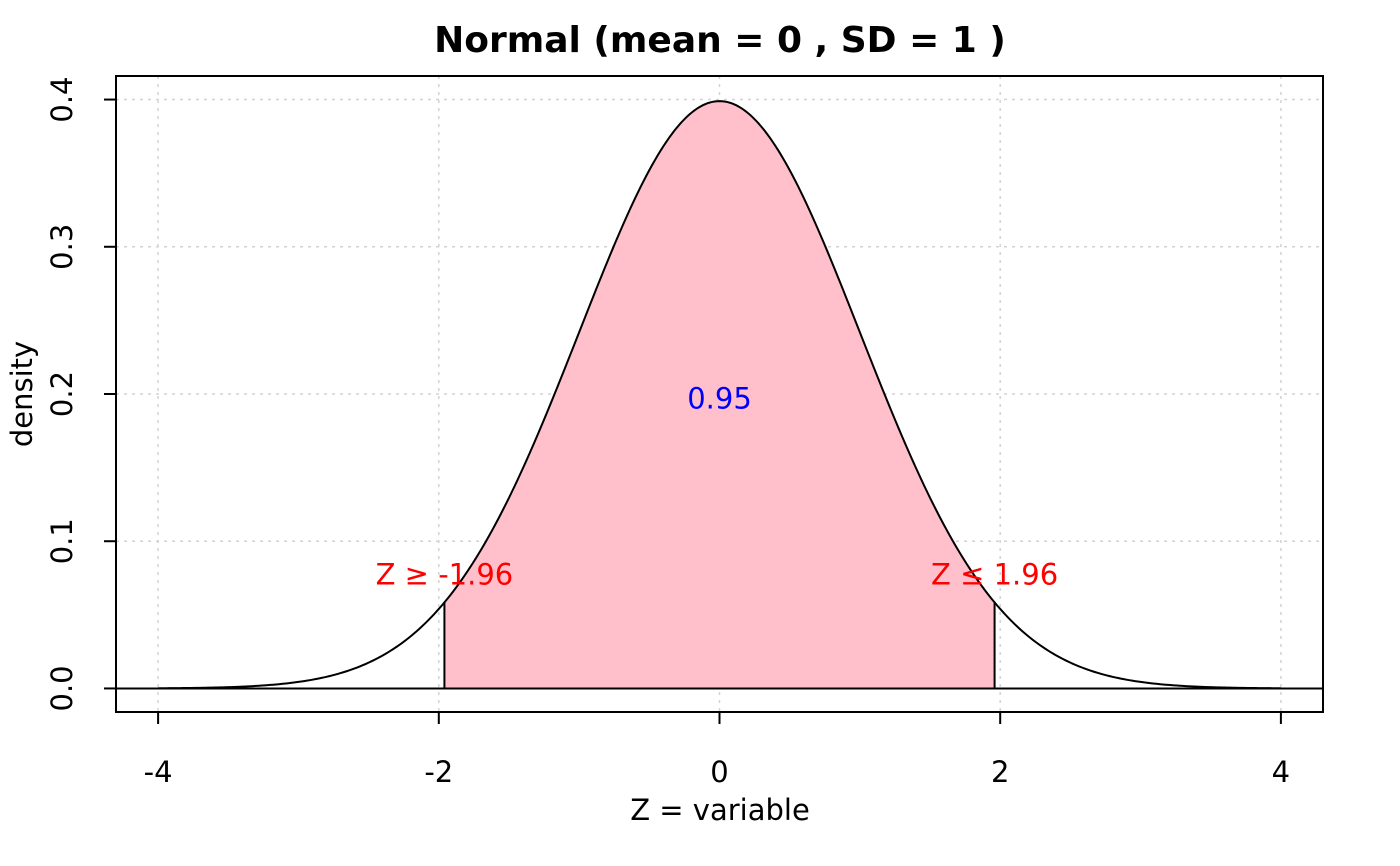  Describe the element at coordinates (720, 40) in the screenshot. I see `chart-title: Normal (mean = 0 , SD = 1 )` at that location.